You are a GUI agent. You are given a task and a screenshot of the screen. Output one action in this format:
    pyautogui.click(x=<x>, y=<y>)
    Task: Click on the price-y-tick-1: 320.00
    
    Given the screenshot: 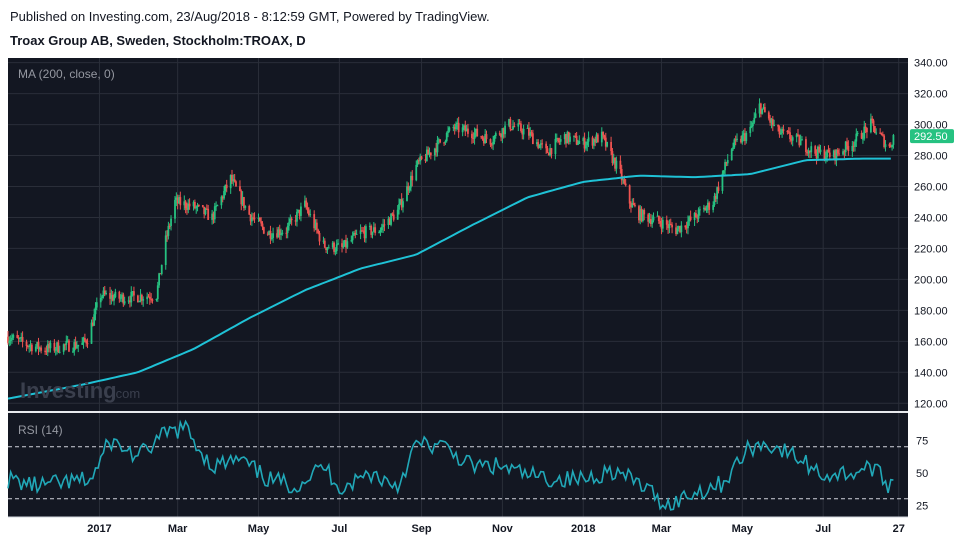 What is the action you would take?
    pyautogui.click(x=931, y=95)
    